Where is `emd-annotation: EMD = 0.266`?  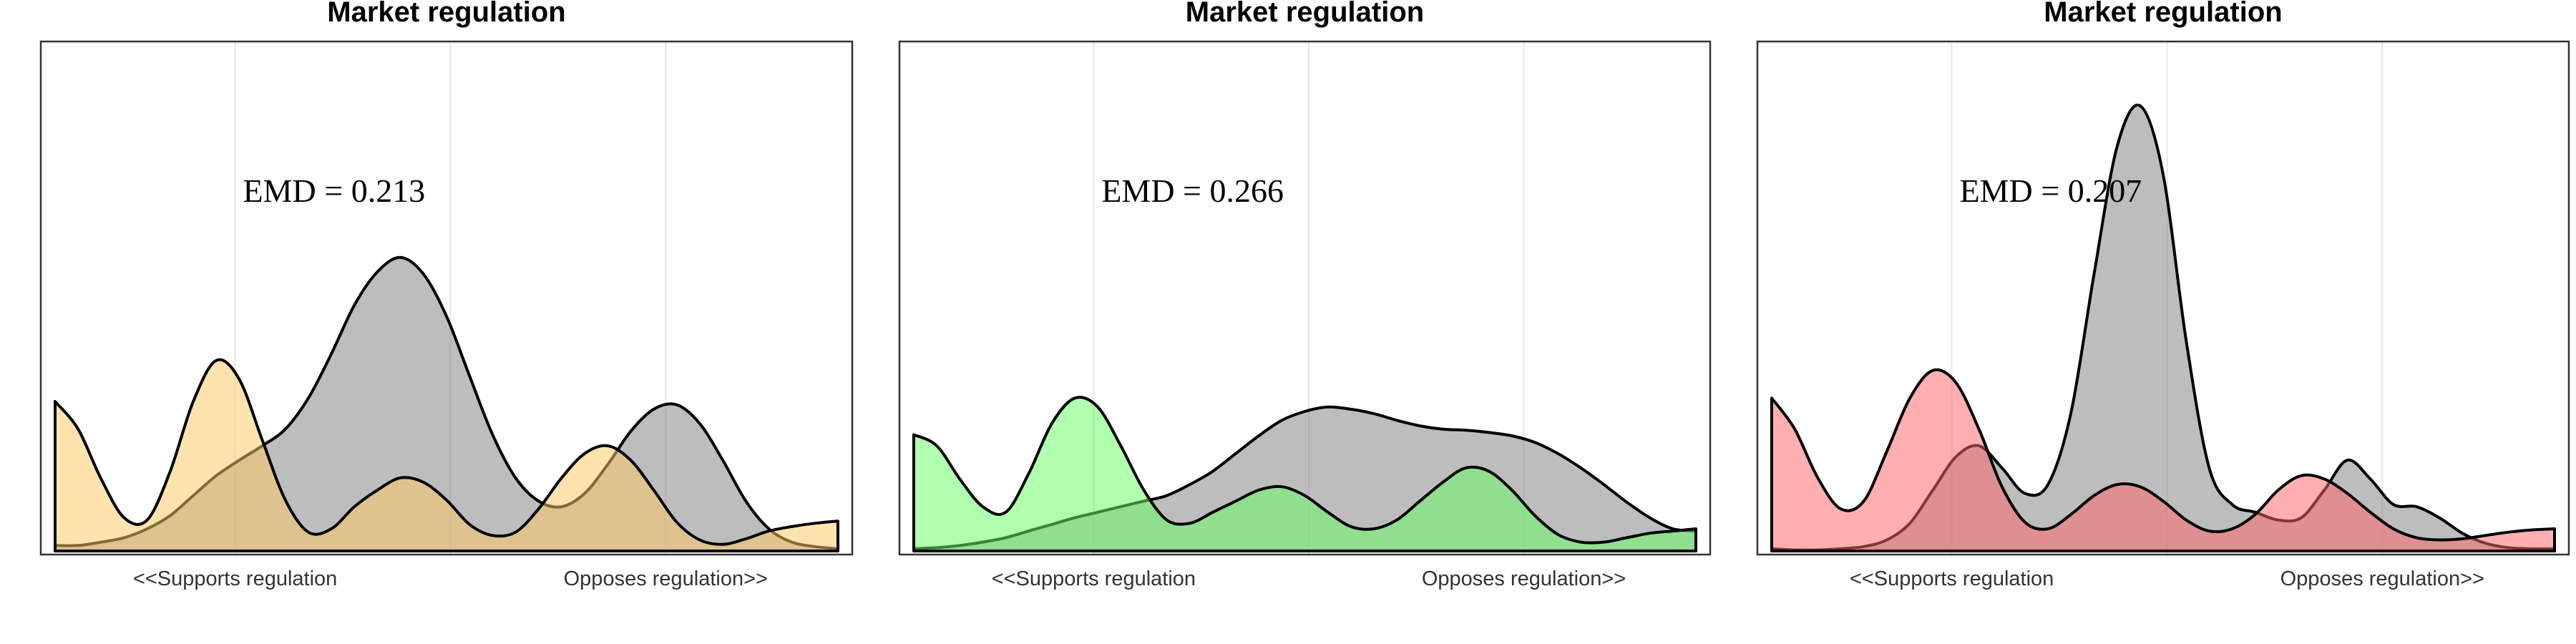 emd-annotation: EMD = 0.266 is located at coordinates (1192, 190).